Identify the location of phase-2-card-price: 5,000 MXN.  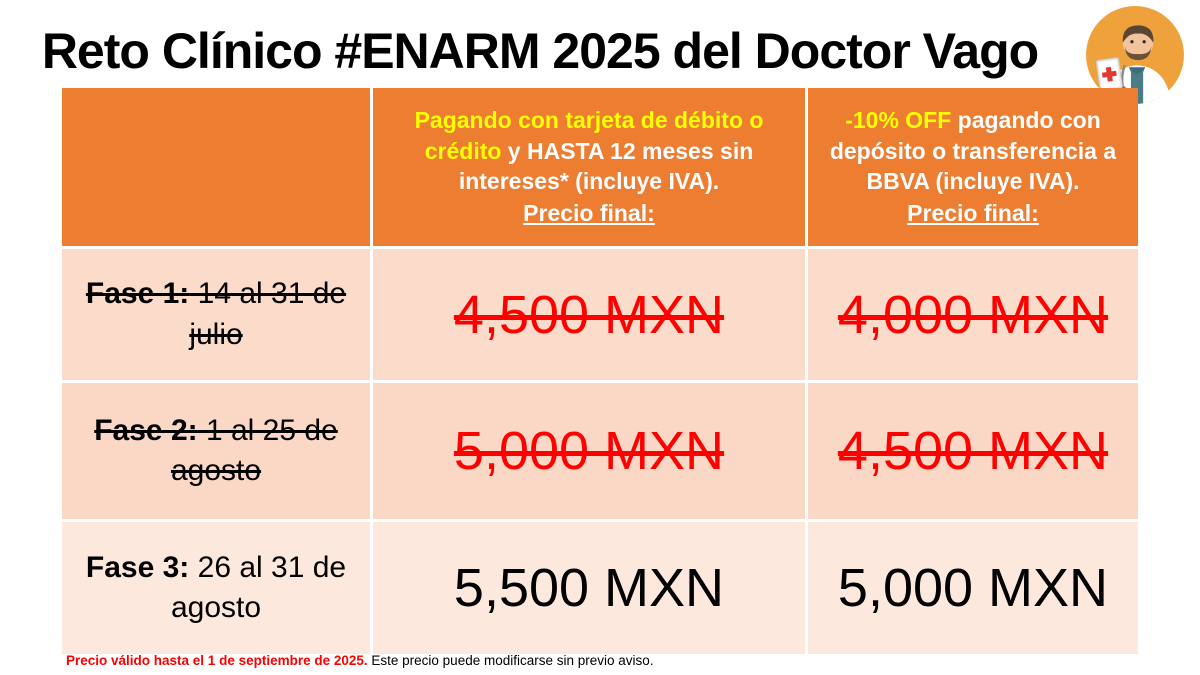
(589, 451).